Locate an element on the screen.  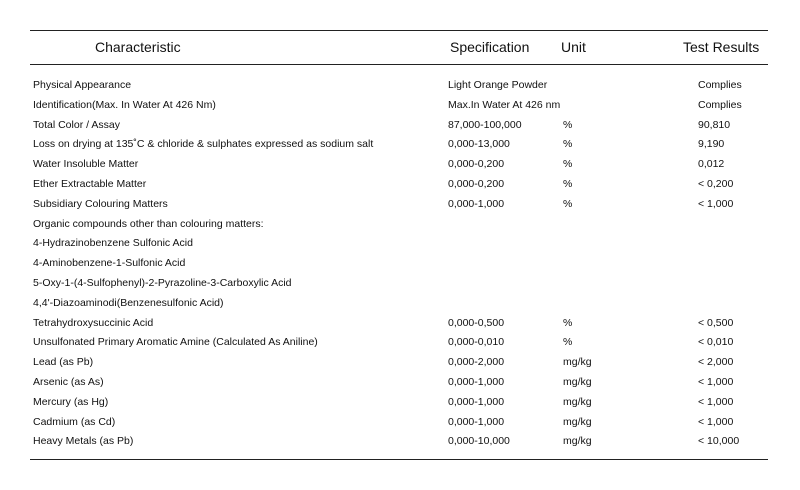
specification-cell: 0,000-0,500 is located at coordinates (476, 322).